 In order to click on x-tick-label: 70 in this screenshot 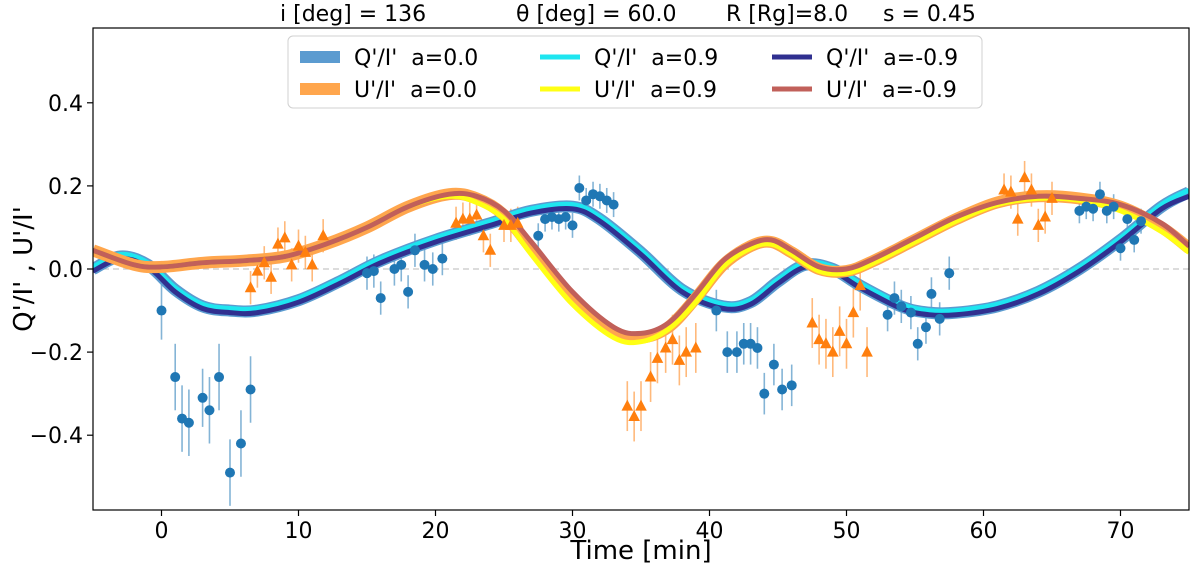, I will do `click(1121, 531)`.